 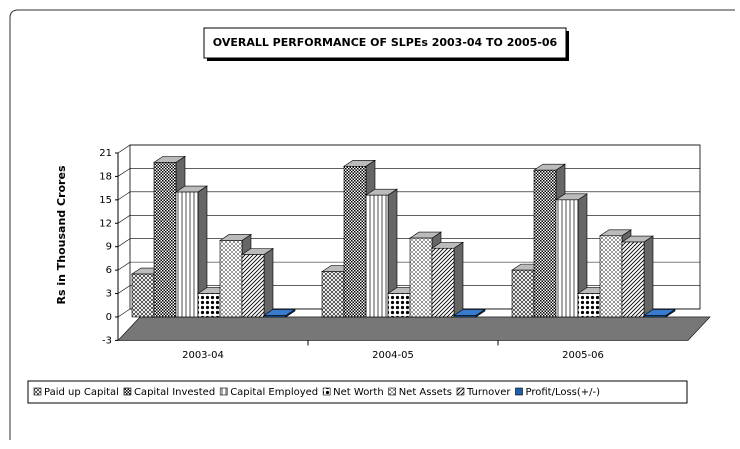 What do you see at coordinates (105, 200) in the screenshot?
I see `y-tick-label: 15` at bounding box center [105, 200].